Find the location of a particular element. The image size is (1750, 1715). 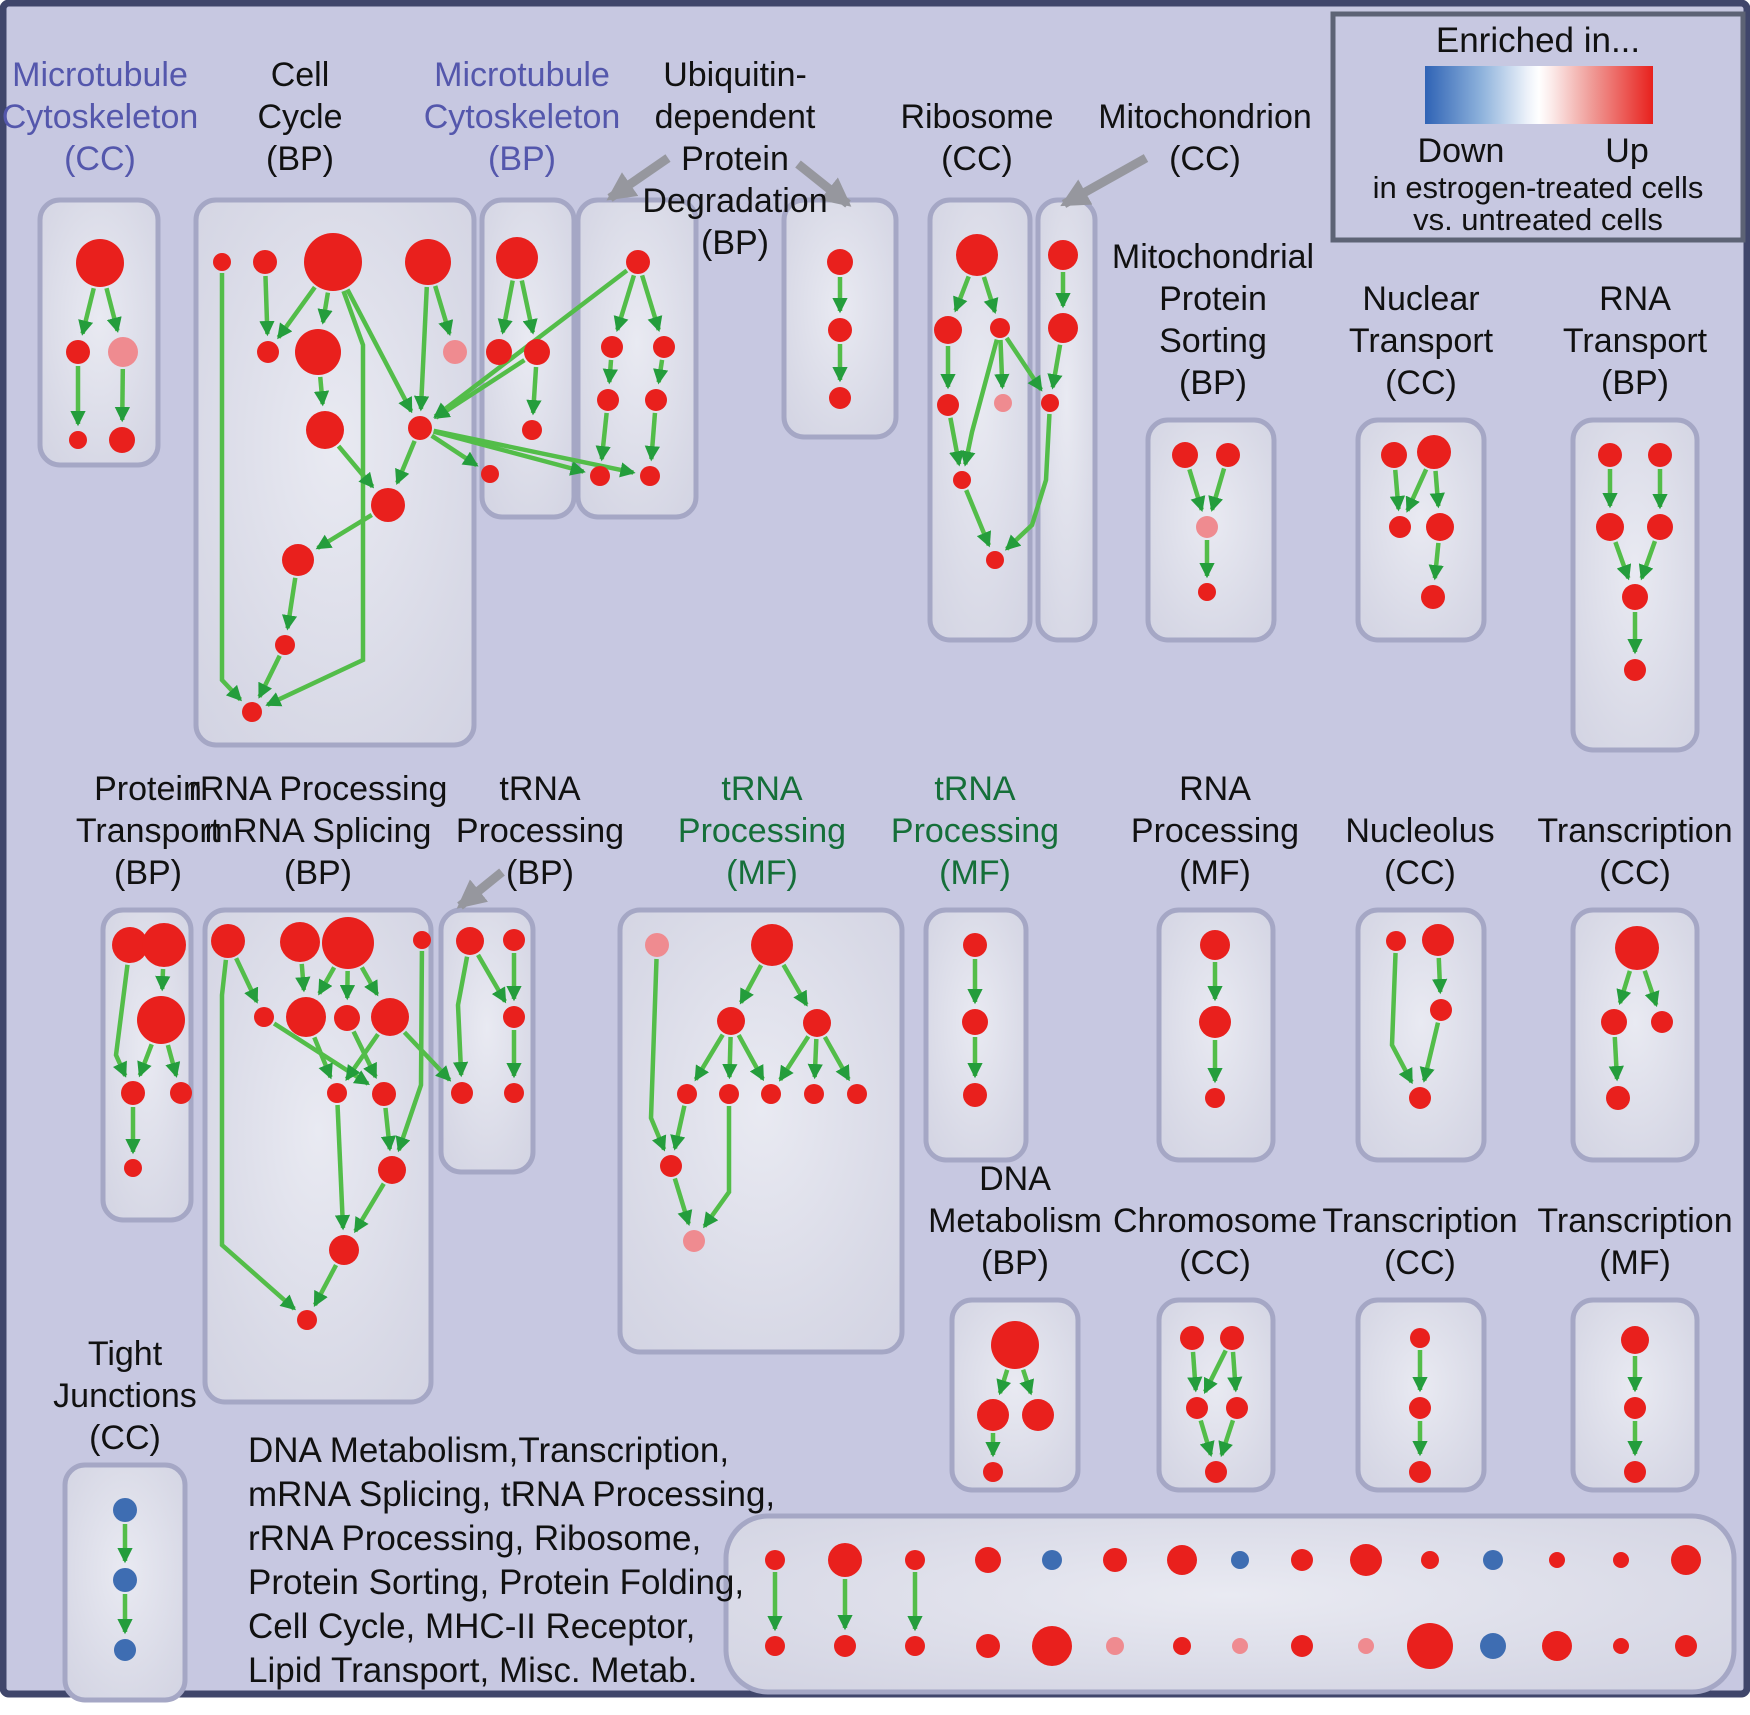

label-pointer-arrow is located at coordinates (638, 178).